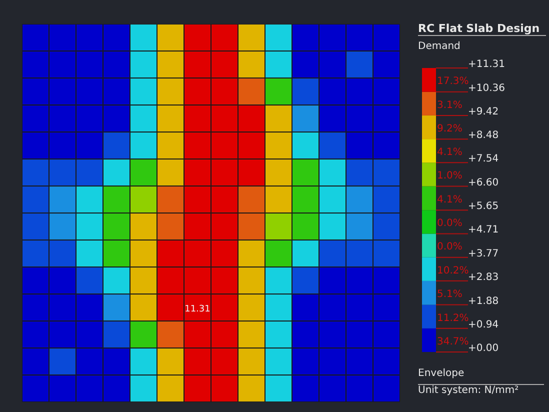  Describe the element at coordinates (483, 348) in the screenshot. I see `color-bar-label: +0.00` at that location.